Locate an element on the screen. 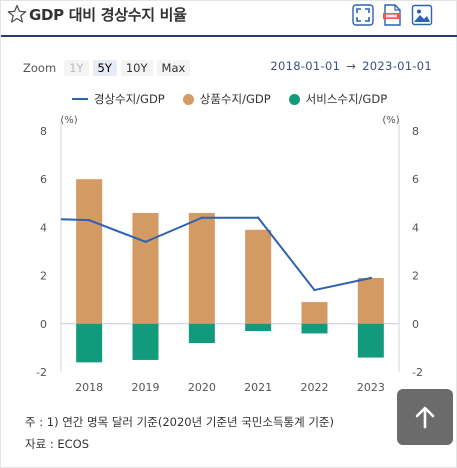 The image size is (457, 468). chart-legend: 경상수지/GDP 상품수지/GDP 서비스수지/GDP is located at coordinates (229, 99).